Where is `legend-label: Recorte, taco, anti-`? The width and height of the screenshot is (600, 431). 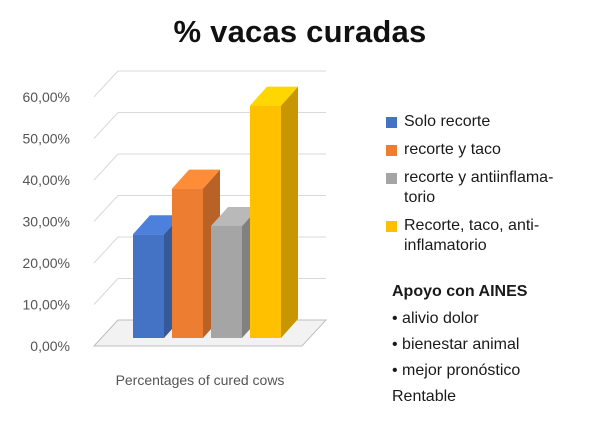
legend-label: Recorte, taco, anti- is located at coordinates (472, 225).